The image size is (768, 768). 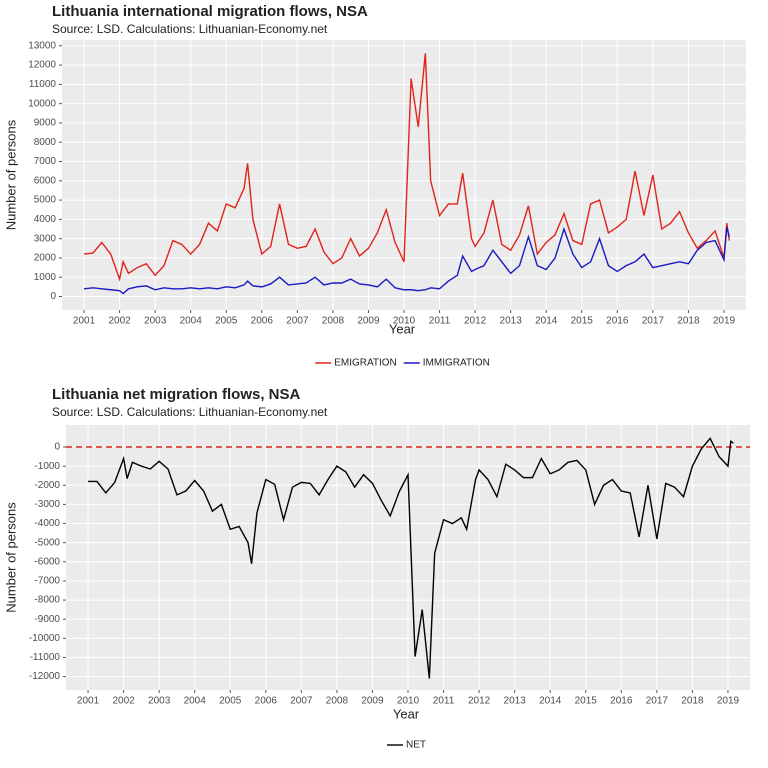 I want to click on y-tick-label: -7000, so click(x=47, y=581).